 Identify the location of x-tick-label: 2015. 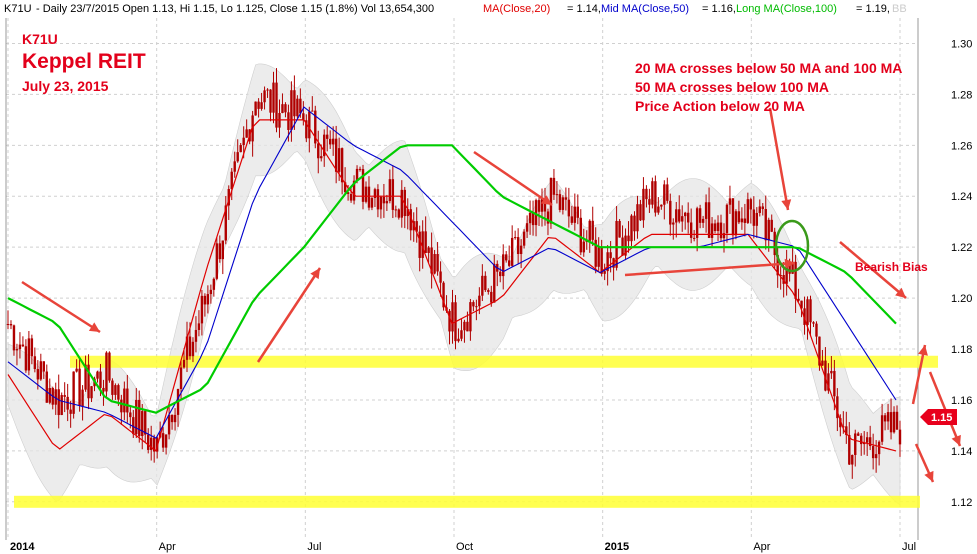
(617, 547).